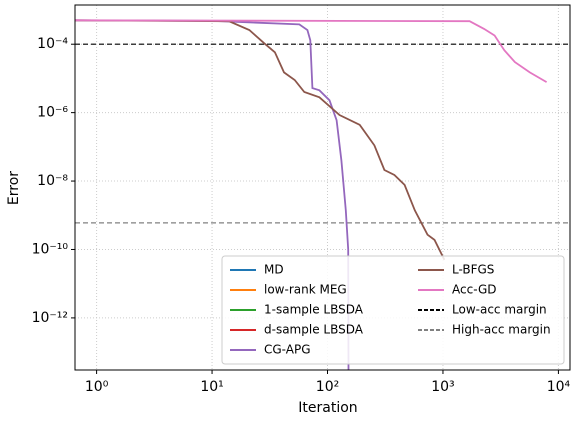 This screenshot has width=571, height=421. I want to click on legend-label: CG-APG, so click(287, 350).